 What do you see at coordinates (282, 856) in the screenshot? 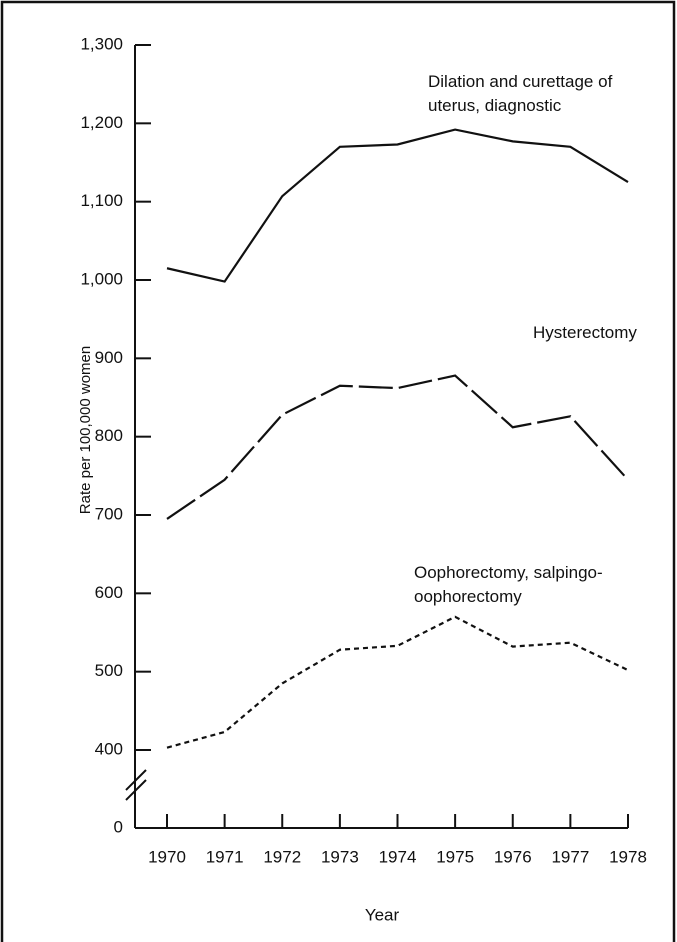
I see `x-tick-label: 1972` at bounding box center [282, 856].